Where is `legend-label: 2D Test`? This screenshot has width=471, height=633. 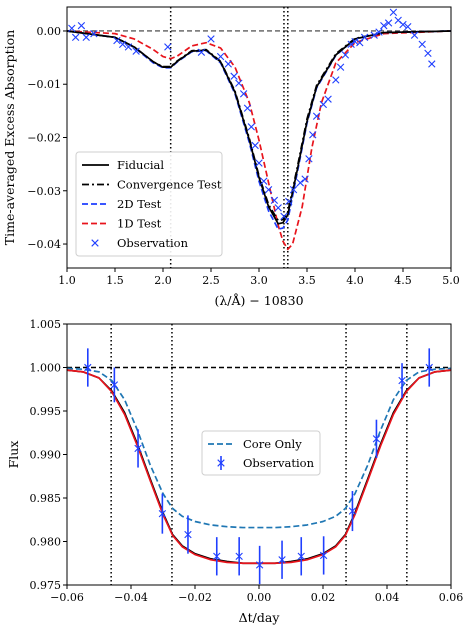 legend-label: 2D Test is located at coordinates (139, 204).